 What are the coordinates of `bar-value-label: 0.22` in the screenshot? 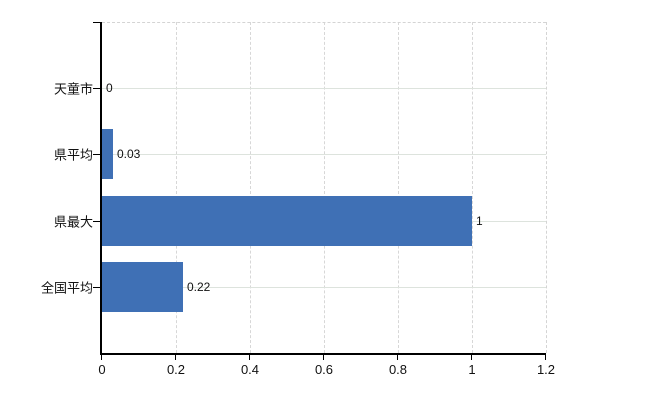 It's located at (199, 287).